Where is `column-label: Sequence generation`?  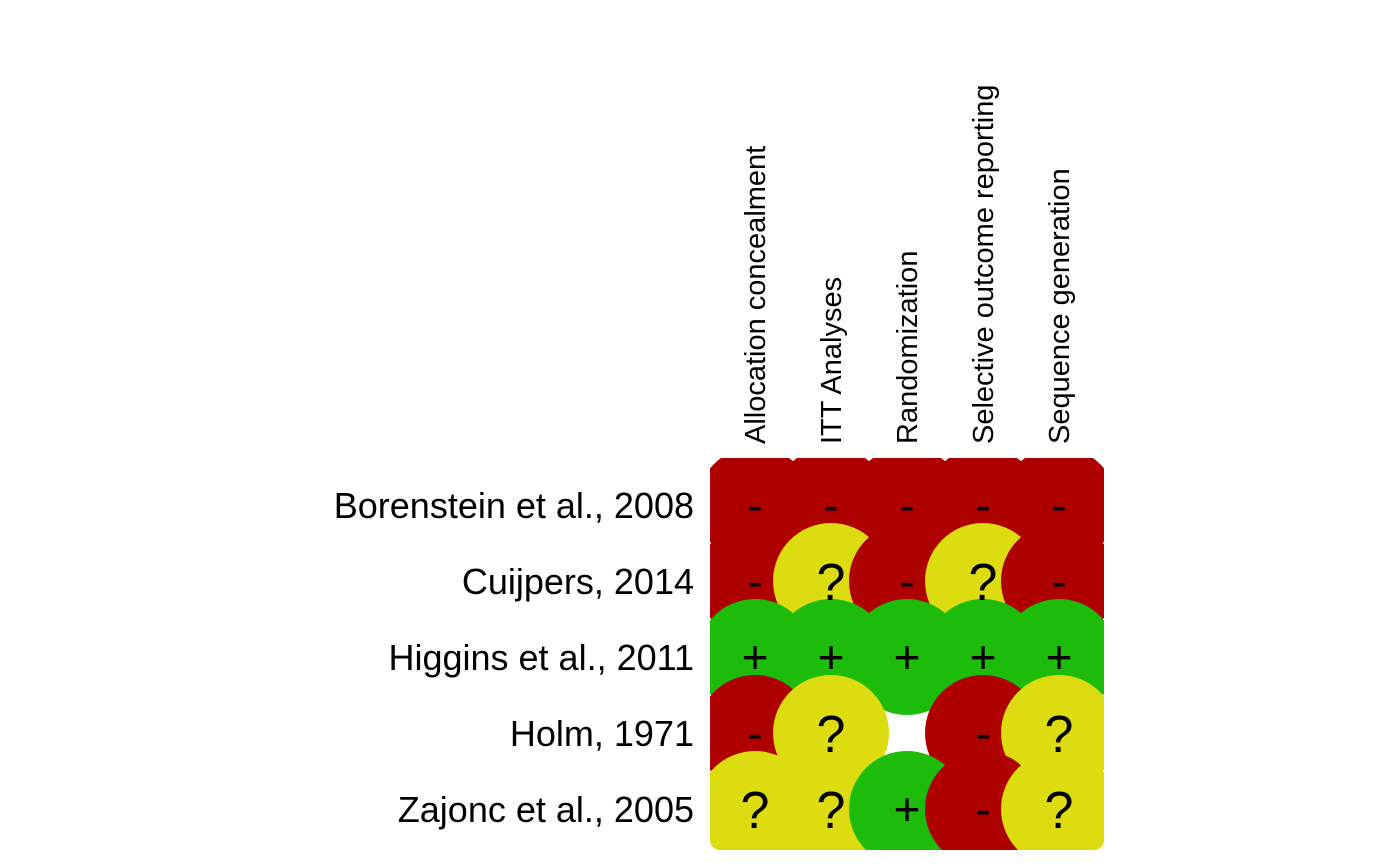 column-label: Sequence generation is located at coordinates (1060, 306).